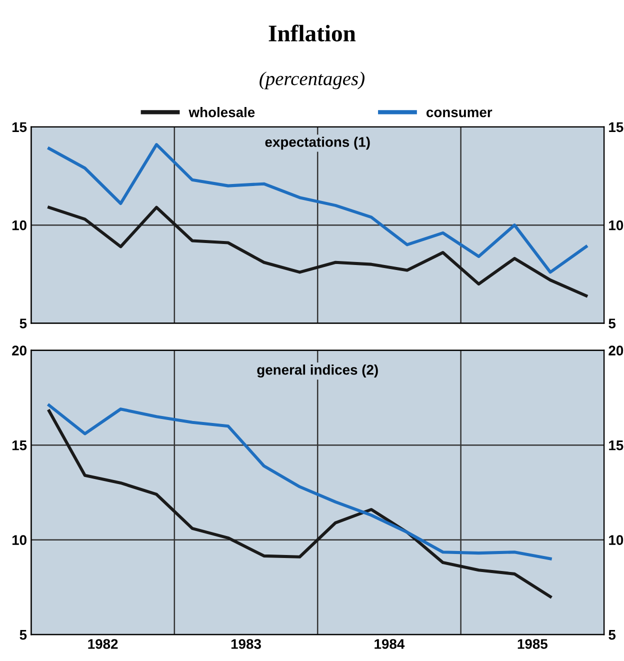 The height and width of the screenshot is (661, 624). What do you see at coordinates (317, 143) in the screenshot?
I see `annotation: expectations (1)` at bounding box center [317, 143].